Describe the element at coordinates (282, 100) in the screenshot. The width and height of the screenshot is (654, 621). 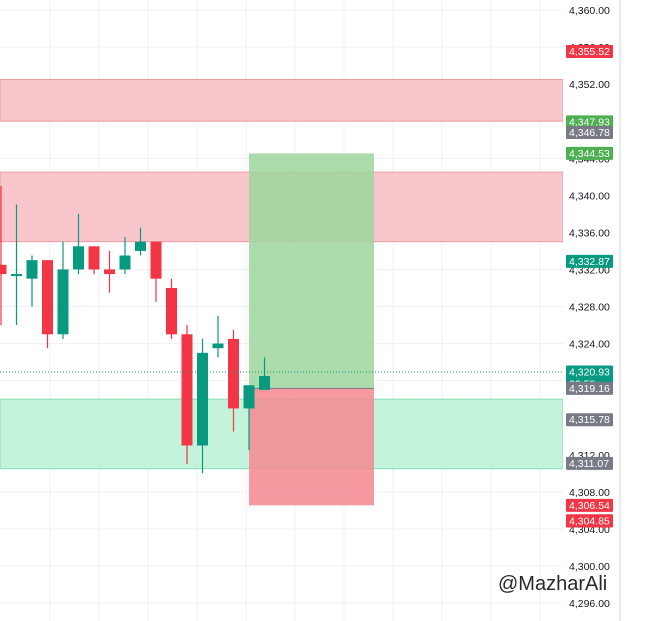
I see `supply-zone` at that location.